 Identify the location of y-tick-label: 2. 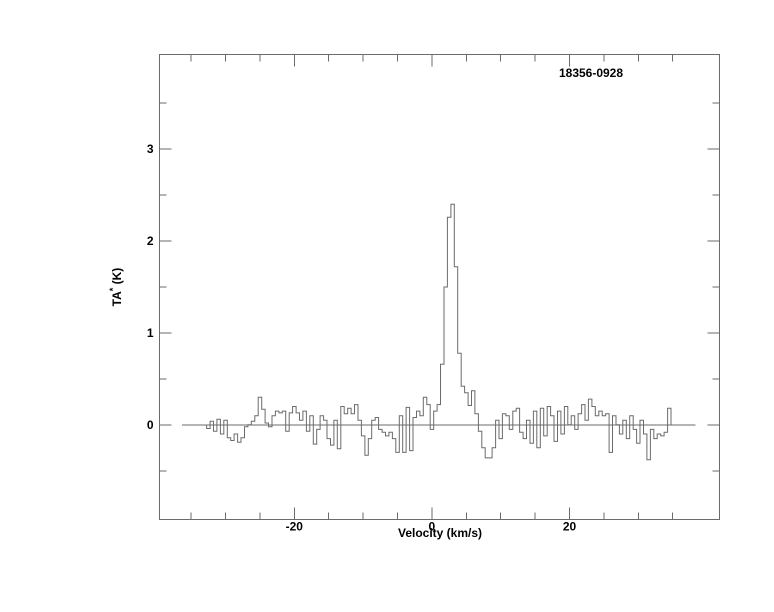
(150, 241).